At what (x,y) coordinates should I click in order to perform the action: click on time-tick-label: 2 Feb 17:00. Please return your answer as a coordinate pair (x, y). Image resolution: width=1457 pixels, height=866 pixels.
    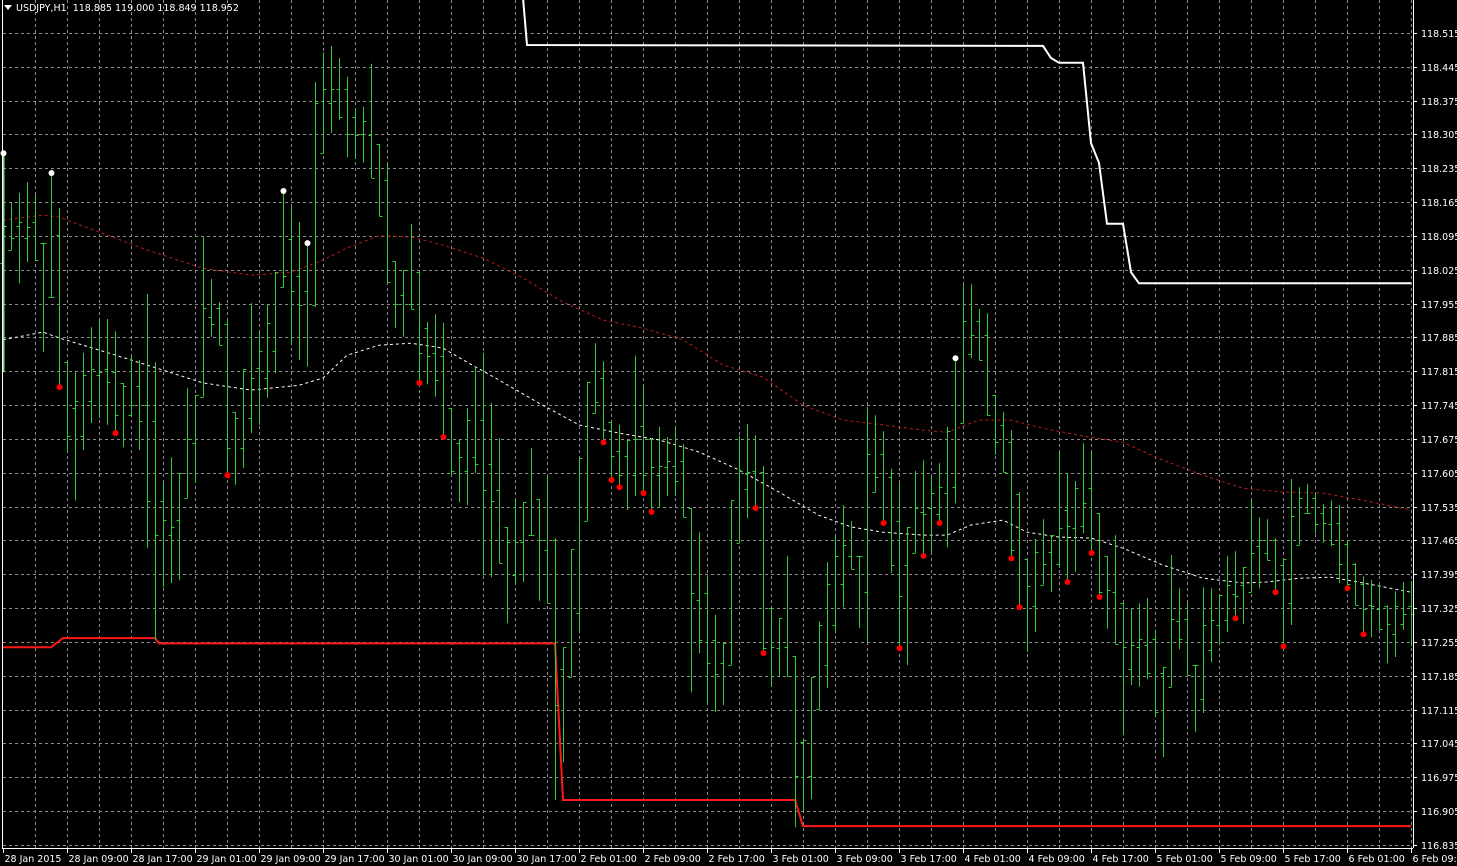
    Looking at the image, I should click on (737, 859).